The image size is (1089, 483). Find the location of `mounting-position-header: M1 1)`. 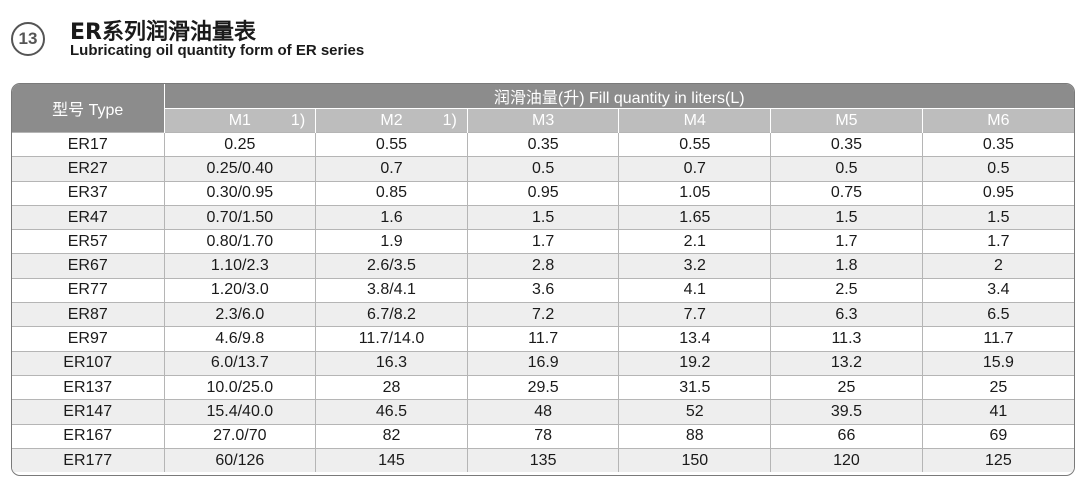

mounting-position-header: M1 1) is located at coordinates (240, 120).